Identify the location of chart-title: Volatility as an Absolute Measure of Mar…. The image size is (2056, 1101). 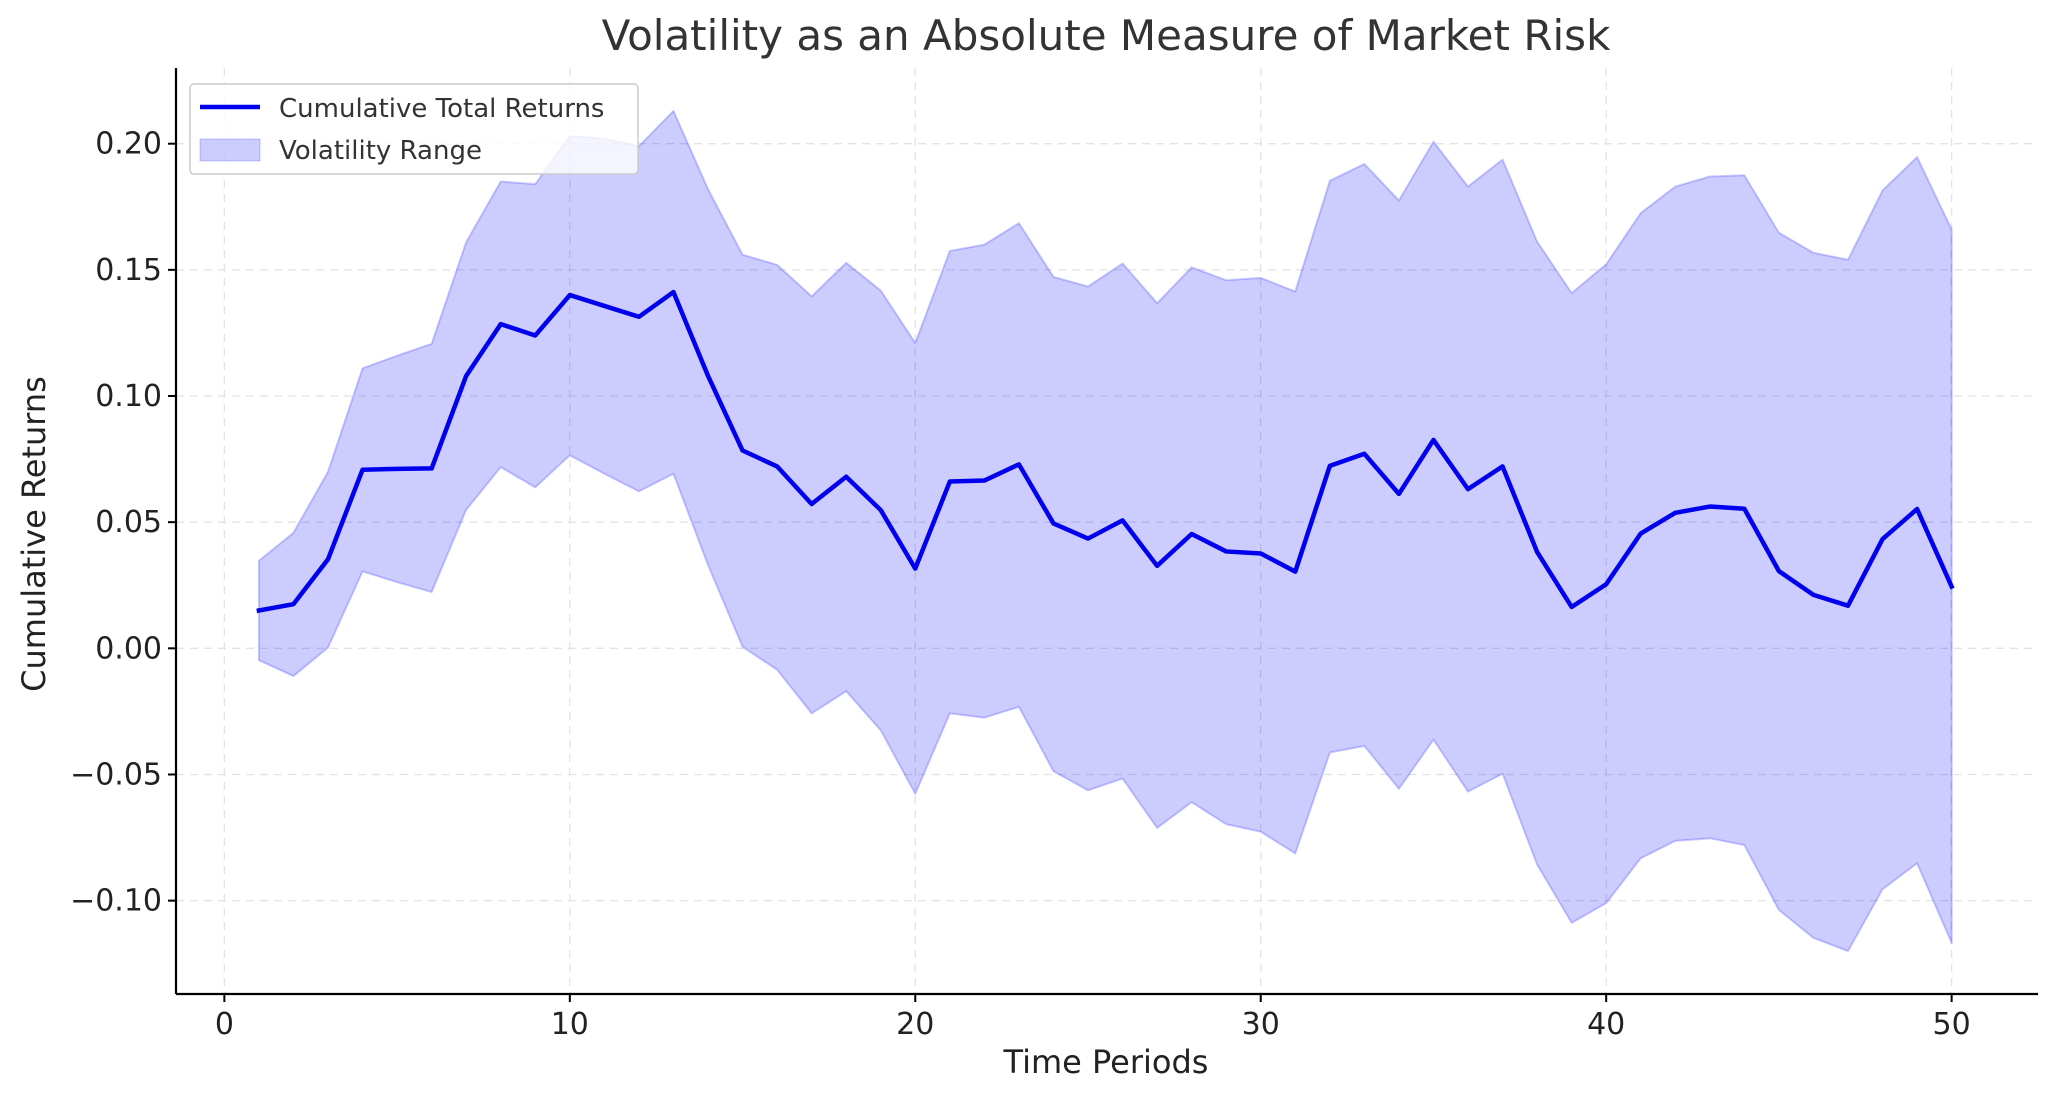
(1106, 35).